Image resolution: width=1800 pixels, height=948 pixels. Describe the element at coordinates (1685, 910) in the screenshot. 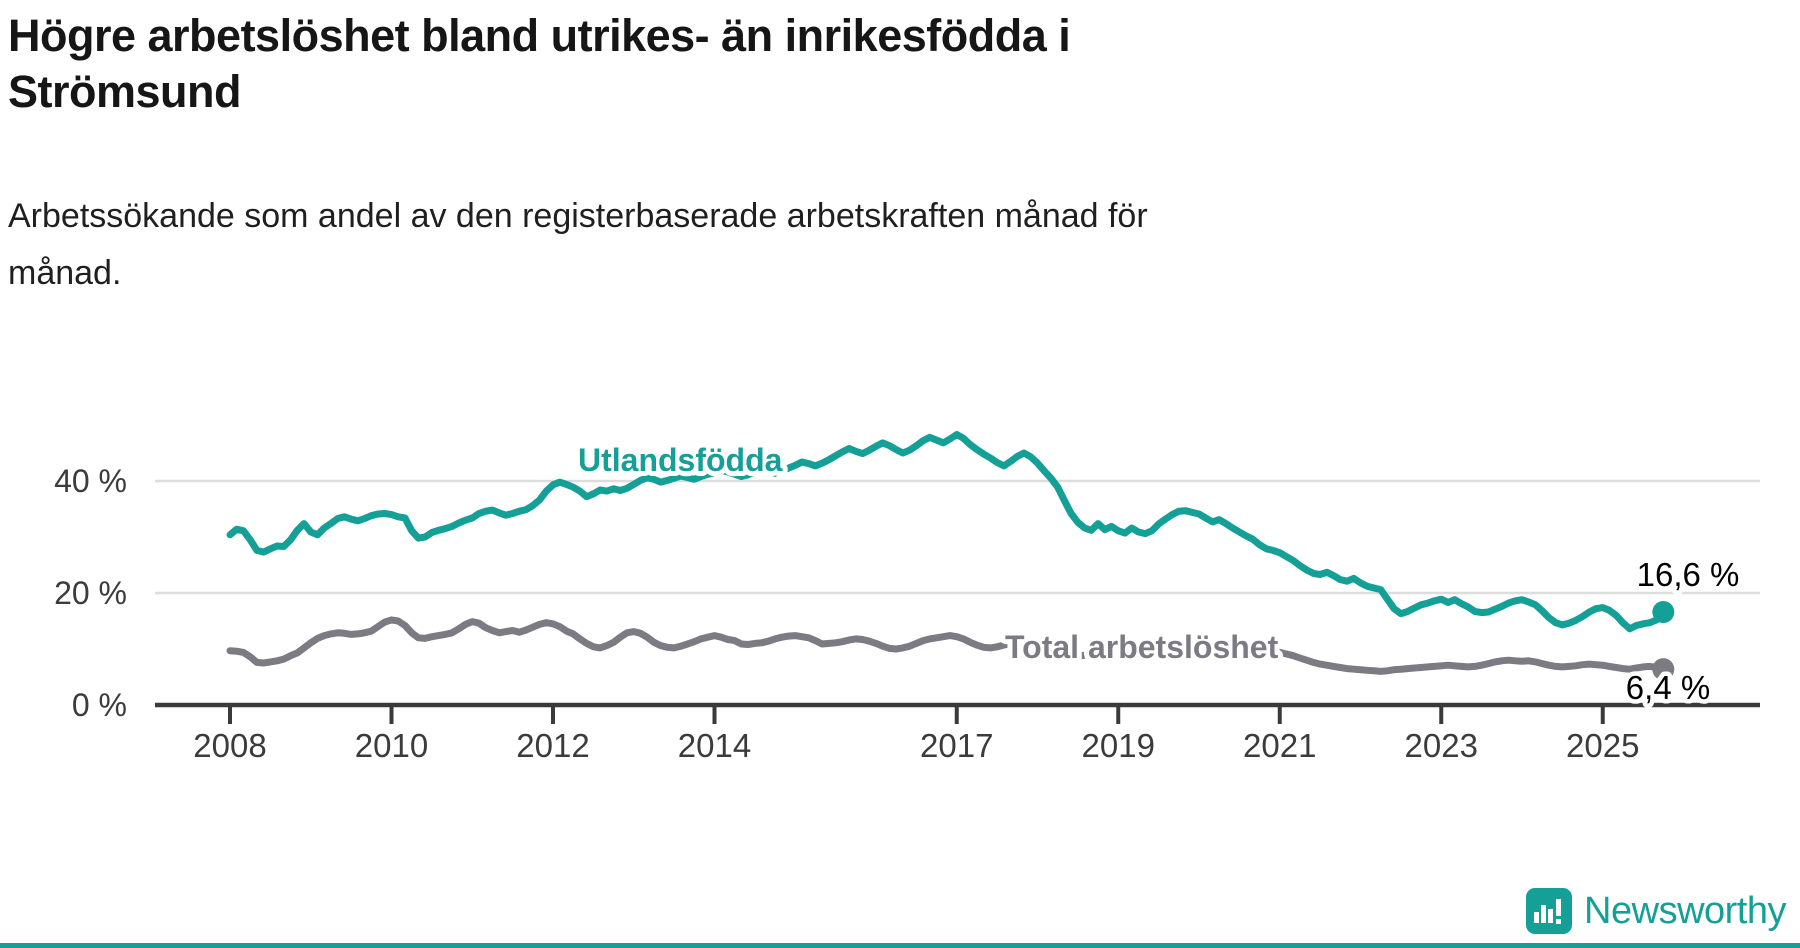

I see `brand-name: Newsworthy` at that location.